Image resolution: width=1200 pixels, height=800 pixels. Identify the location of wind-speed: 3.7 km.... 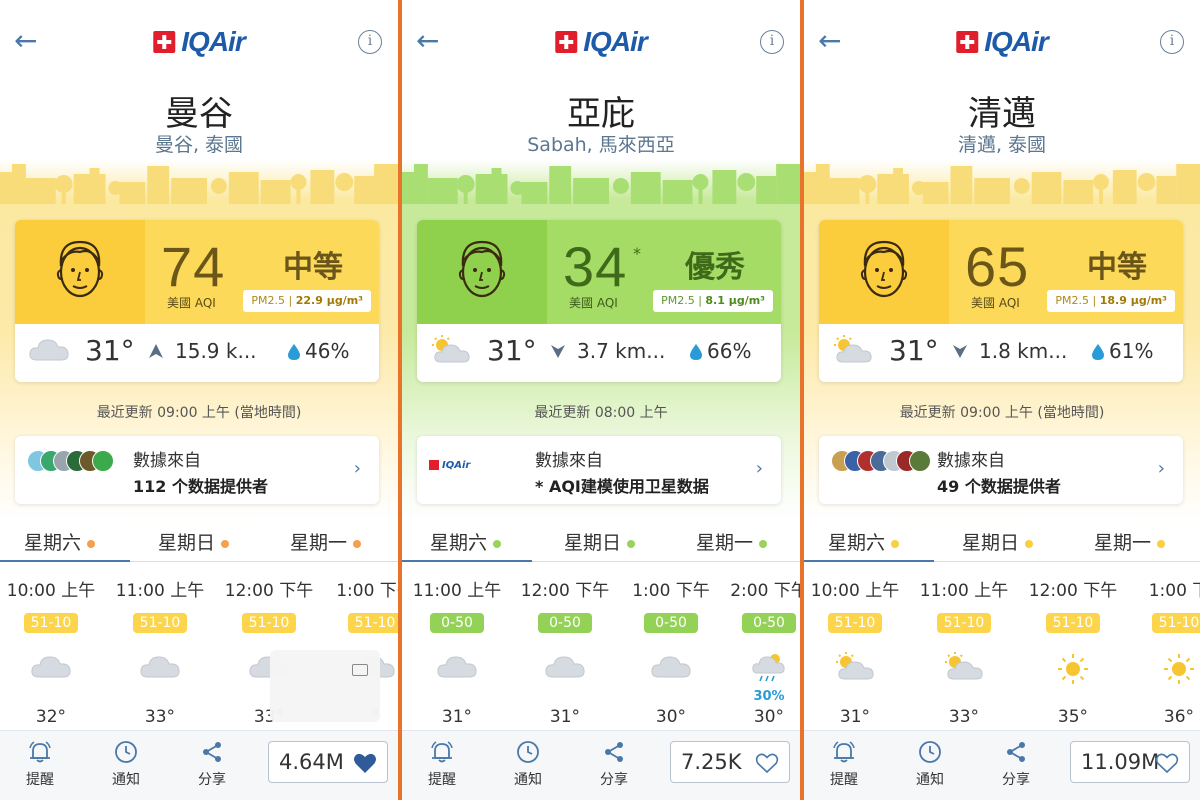
(621, 351).